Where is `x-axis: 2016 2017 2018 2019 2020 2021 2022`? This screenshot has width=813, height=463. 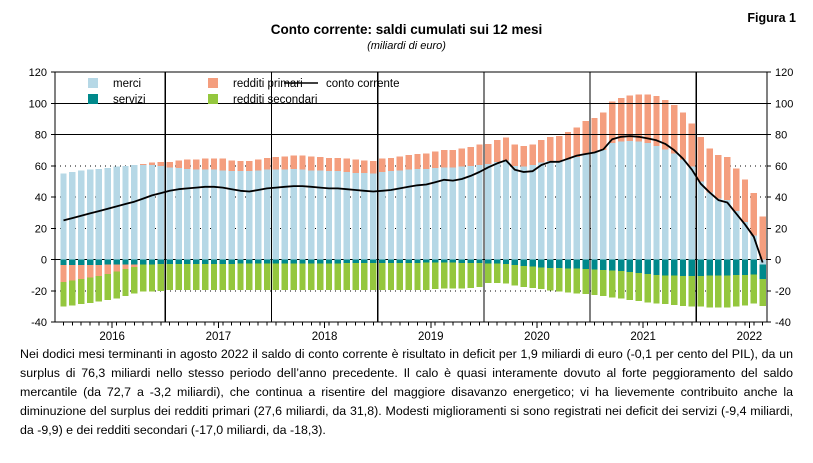
x-axis: 2016 2017 2018 2019 2020 2021 2022 is located at coordinates (413, 332).